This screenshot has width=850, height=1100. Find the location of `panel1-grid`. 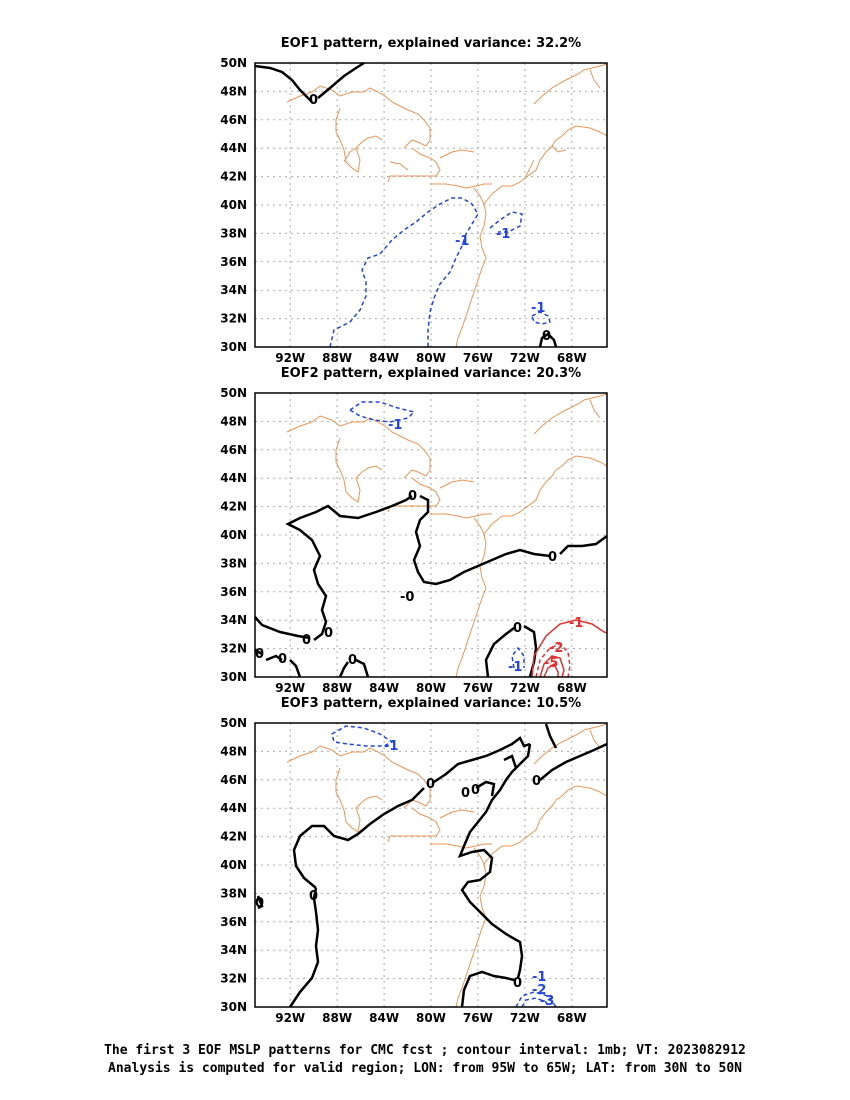

panel1-grid is located at coordinates (431, 205).